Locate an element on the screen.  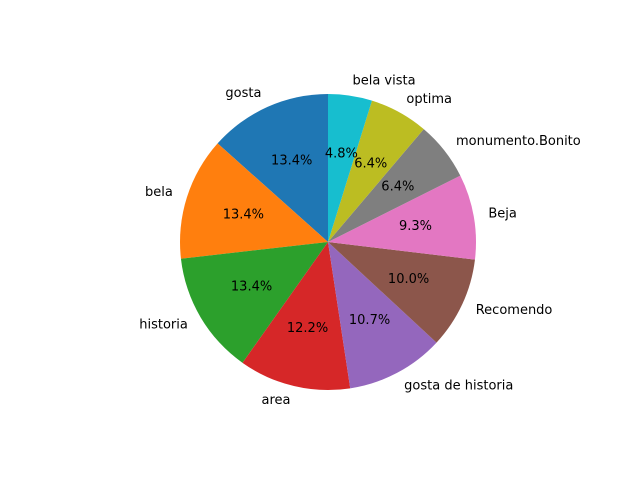
slice-label-area: area is located at coordinates (275, 400).